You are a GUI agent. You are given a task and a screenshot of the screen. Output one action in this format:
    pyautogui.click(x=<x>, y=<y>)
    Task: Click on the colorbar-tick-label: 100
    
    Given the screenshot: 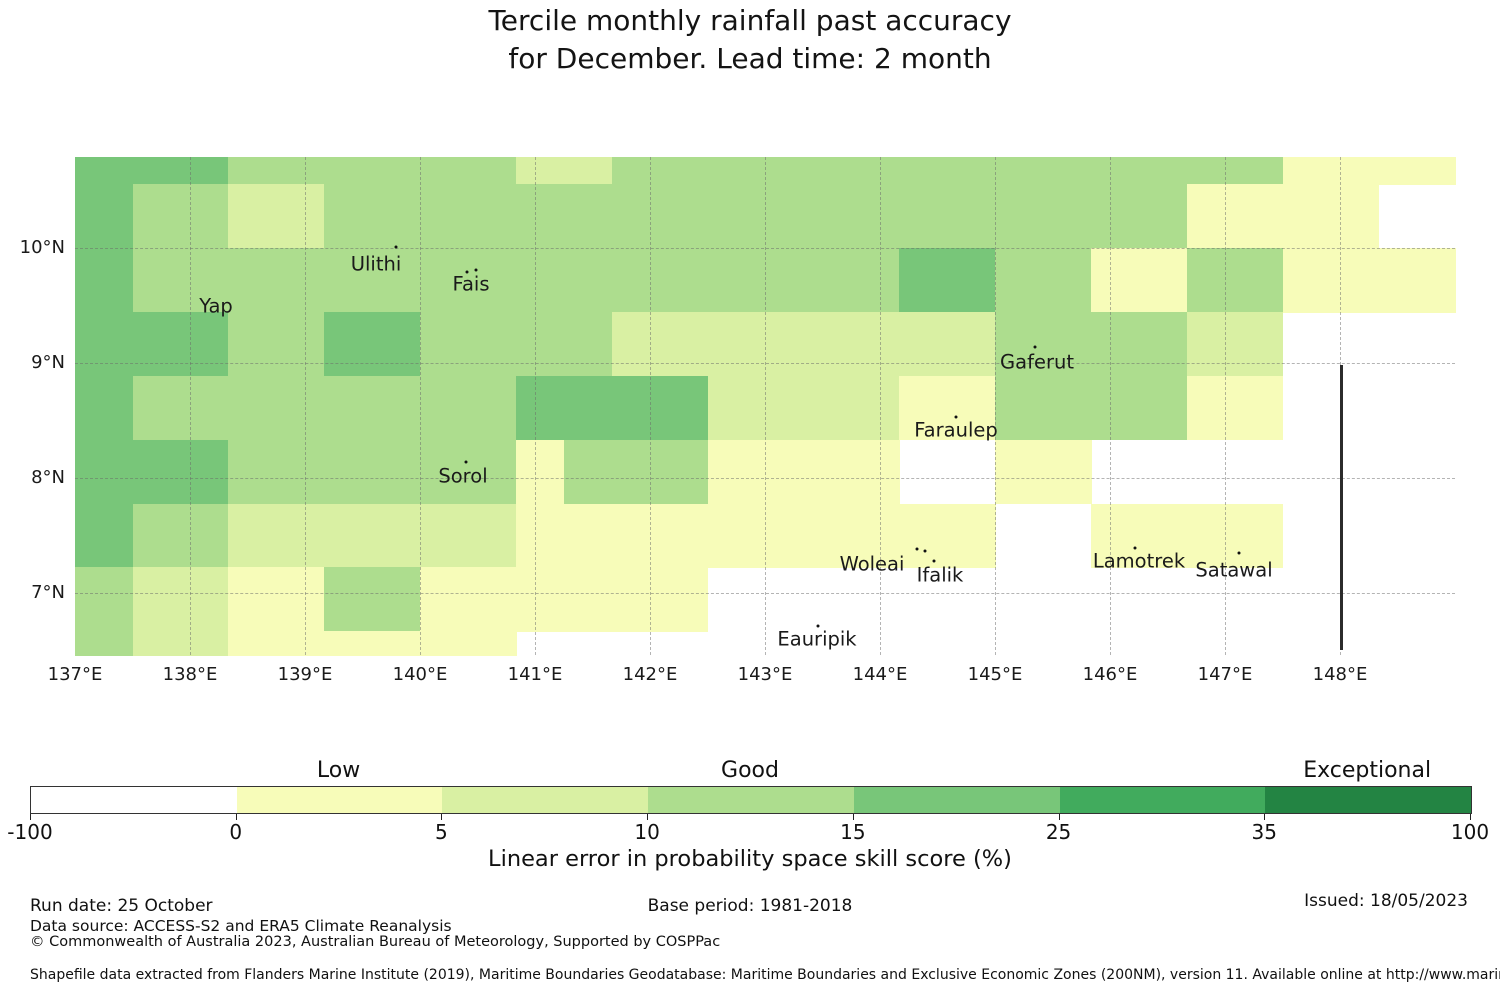 What is the action you would take?
    pyautogui.click(x=1470, y=832)
    